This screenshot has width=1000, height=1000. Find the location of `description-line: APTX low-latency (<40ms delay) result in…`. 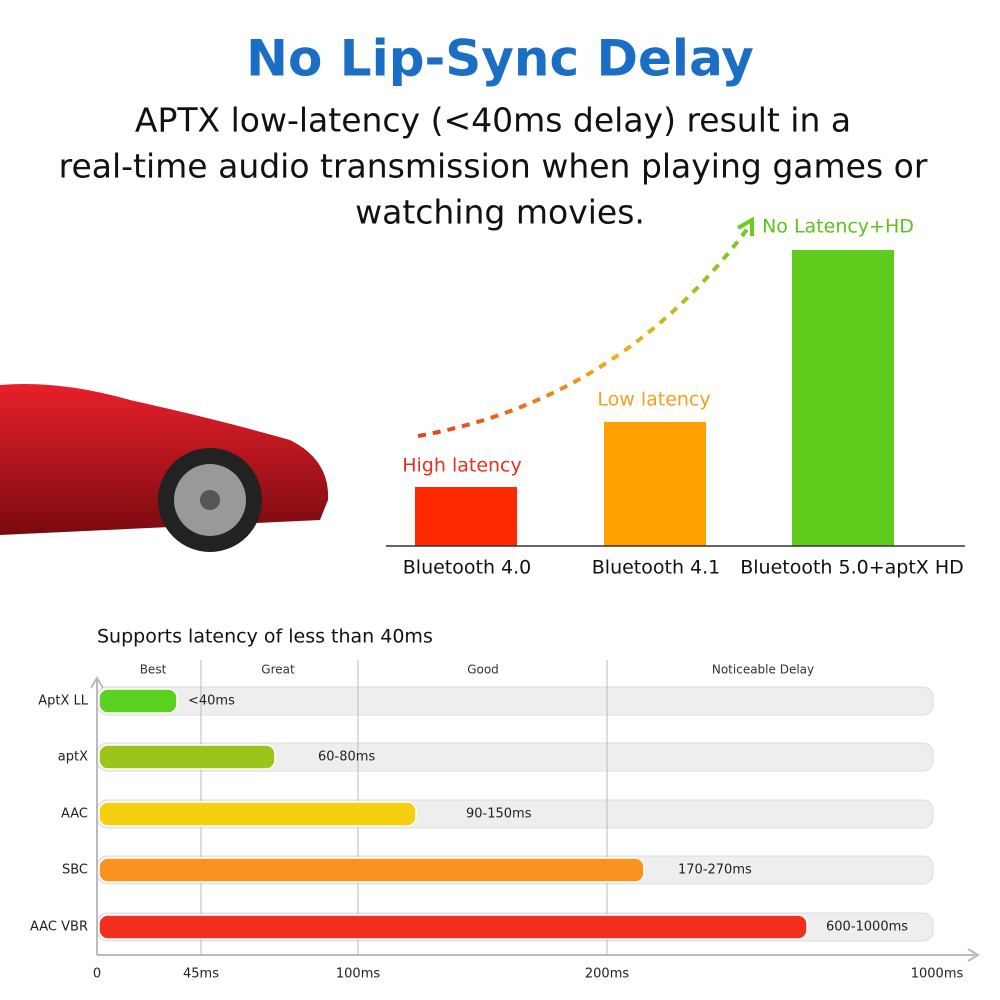

description-line: APTX low-latency (<40ms delay) result in… is located at coordinates (493, 120).